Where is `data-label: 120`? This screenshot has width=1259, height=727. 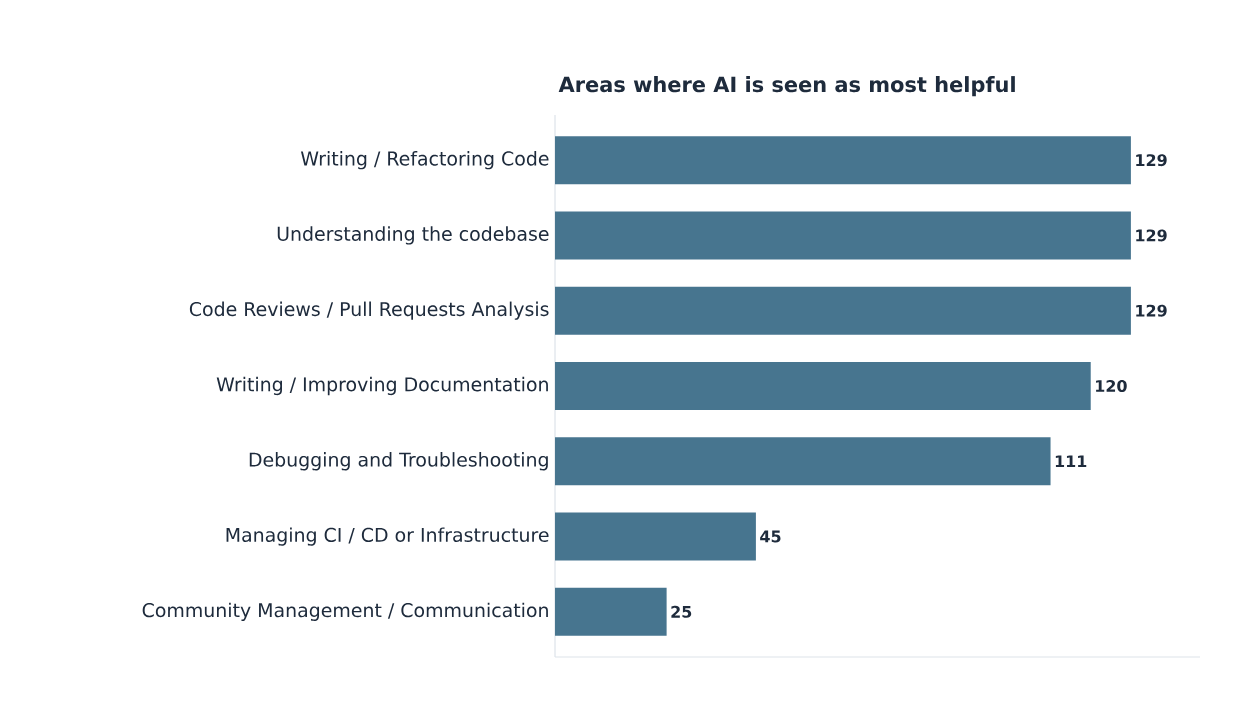 data-label: 120 is located at coordinates (1111, 386).